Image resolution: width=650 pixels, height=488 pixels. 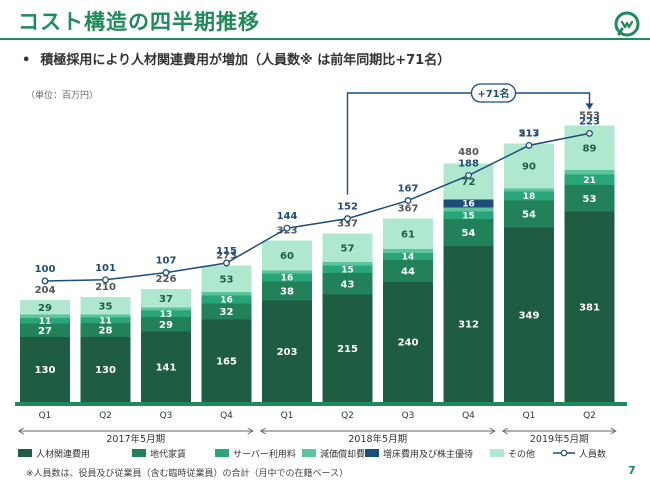 What do you see at coordinates (105, 268) in the screenshot?
I see `headcount-label-1: 101` at bounding box center [105, 268].